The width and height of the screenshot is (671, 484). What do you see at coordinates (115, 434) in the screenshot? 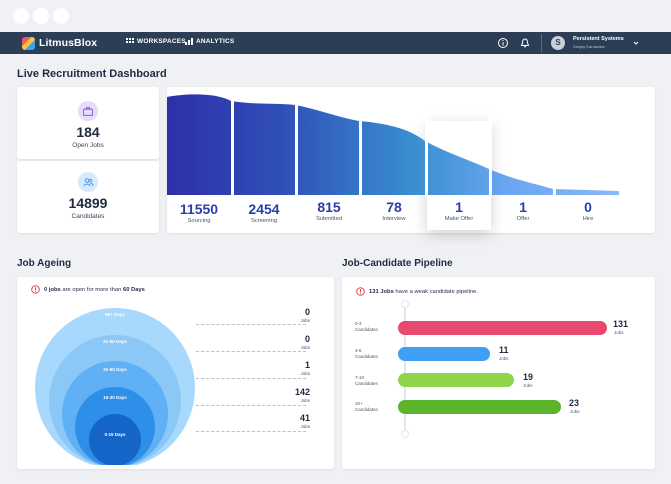
I see `ring-label-0-15: 0-15 Days` at bounding box center [115, 434].